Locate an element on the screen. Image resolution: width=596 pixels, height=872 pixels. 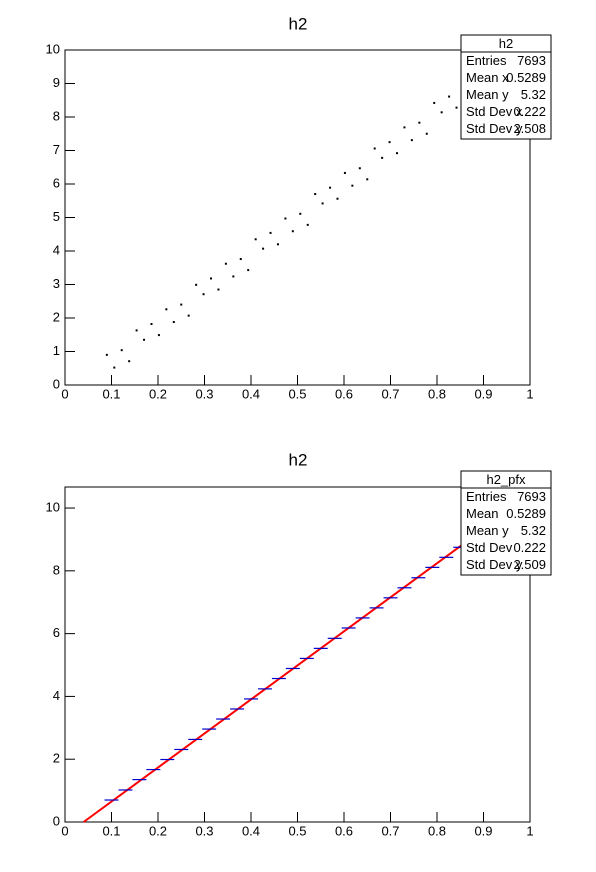
stats-value: 2.509 is located at coordinates (529, 564).